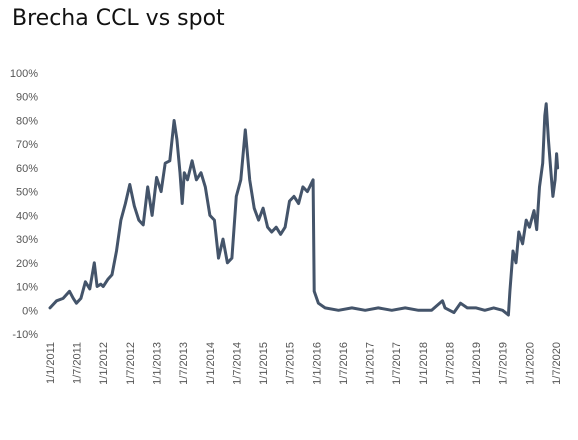  I want to click on x-tick-label: 1/7/2012, so click(131, 363).